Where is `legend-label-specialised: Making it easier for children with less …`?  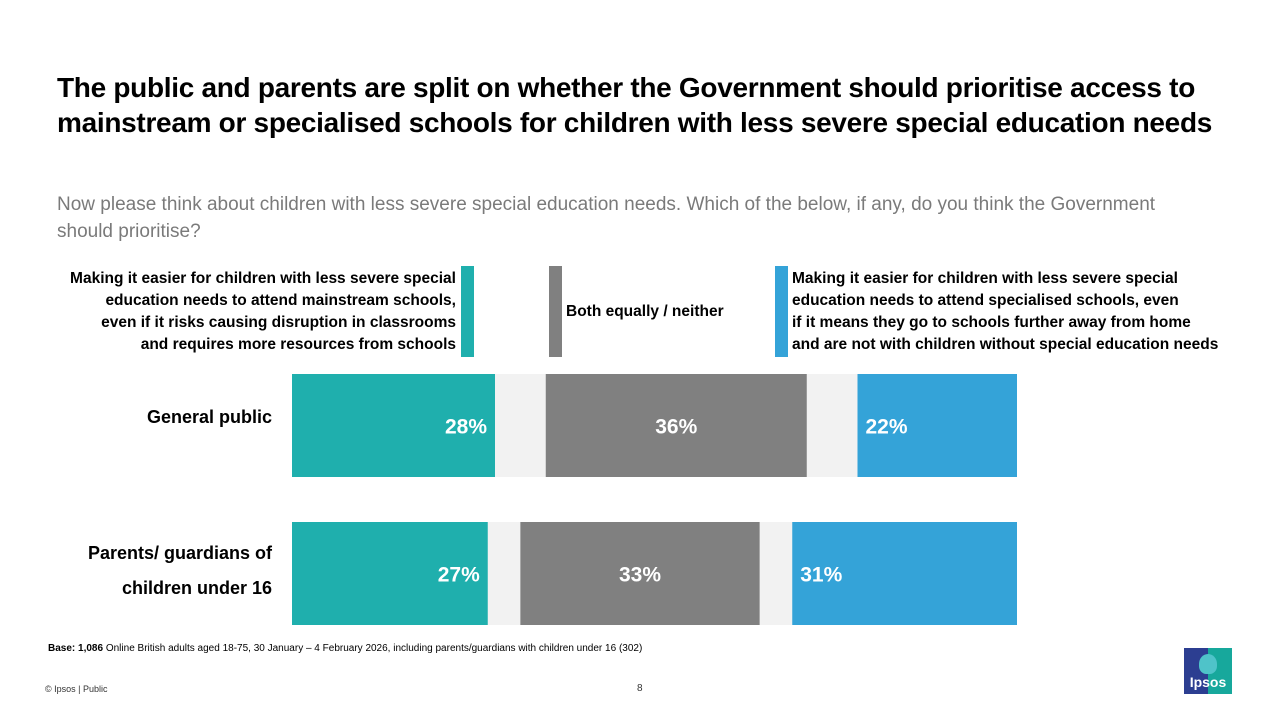
legend-label-specialised: Making it easier for children with less … is located at coordinates (1005, 312).